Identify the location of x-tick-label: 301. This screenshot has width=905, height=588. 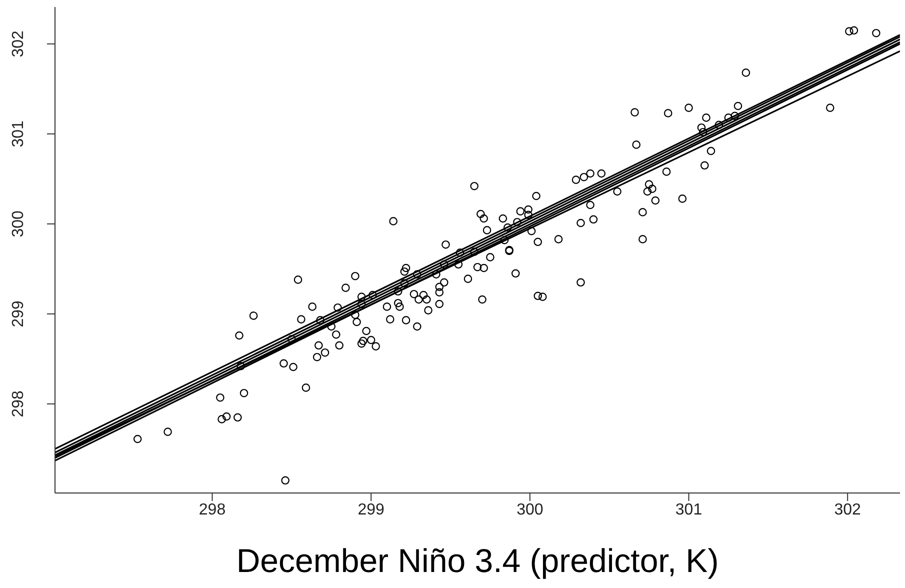
(688, 509).